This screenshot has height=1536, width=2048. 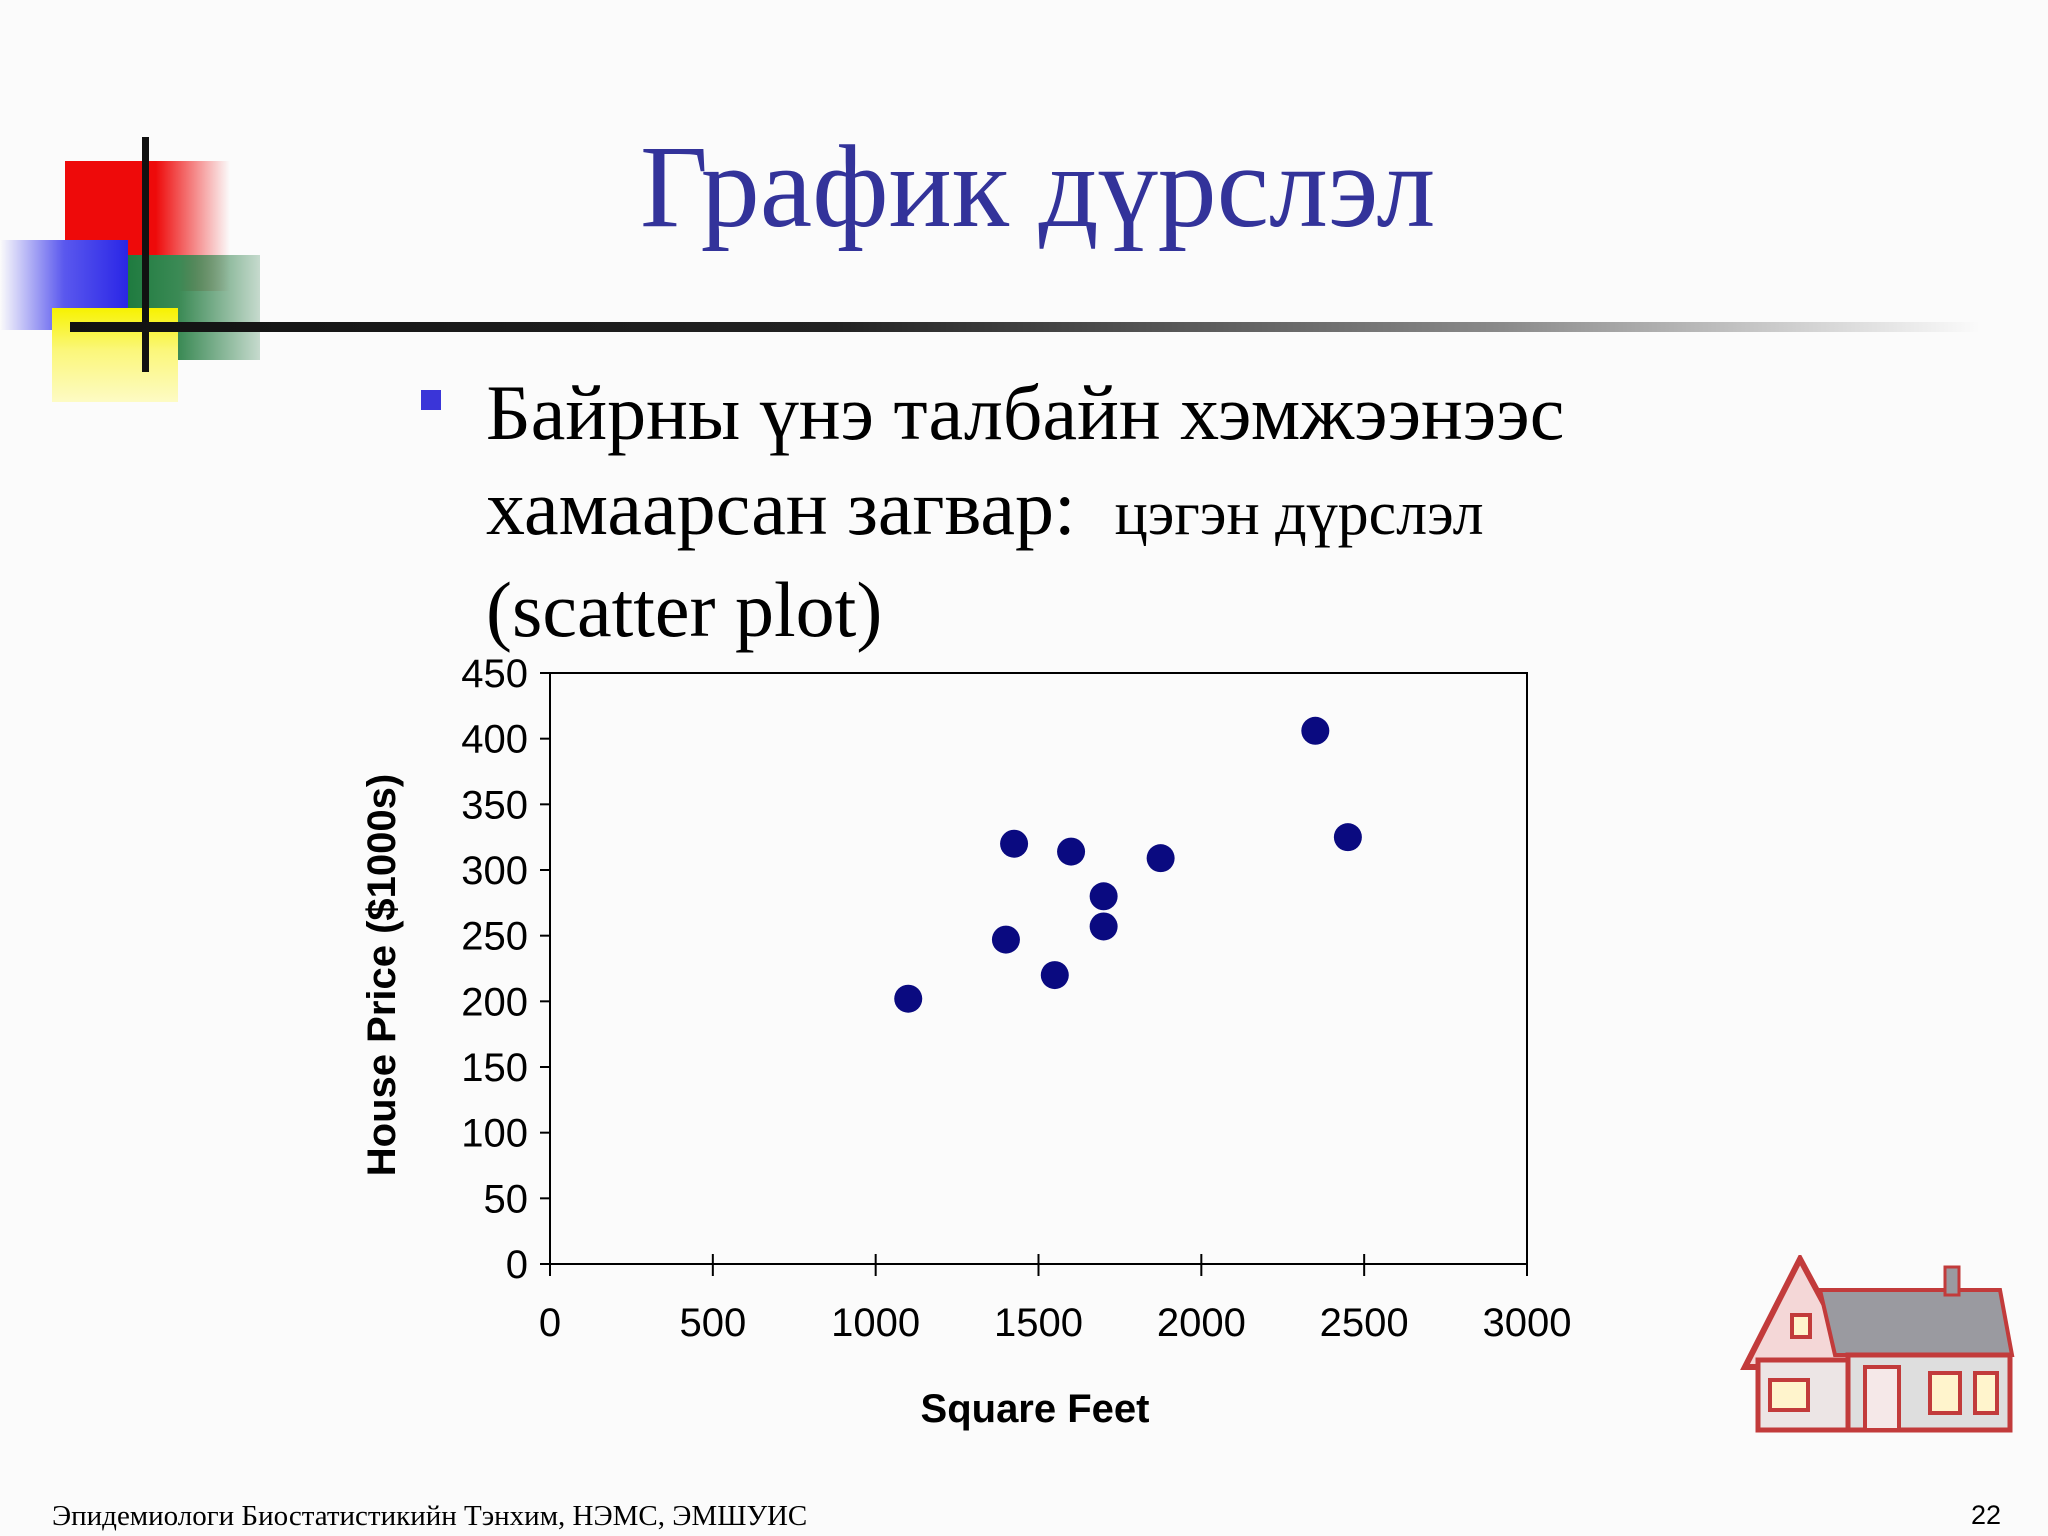 I want to click on x-tick-label: 500, so click(x=712, y=1323).